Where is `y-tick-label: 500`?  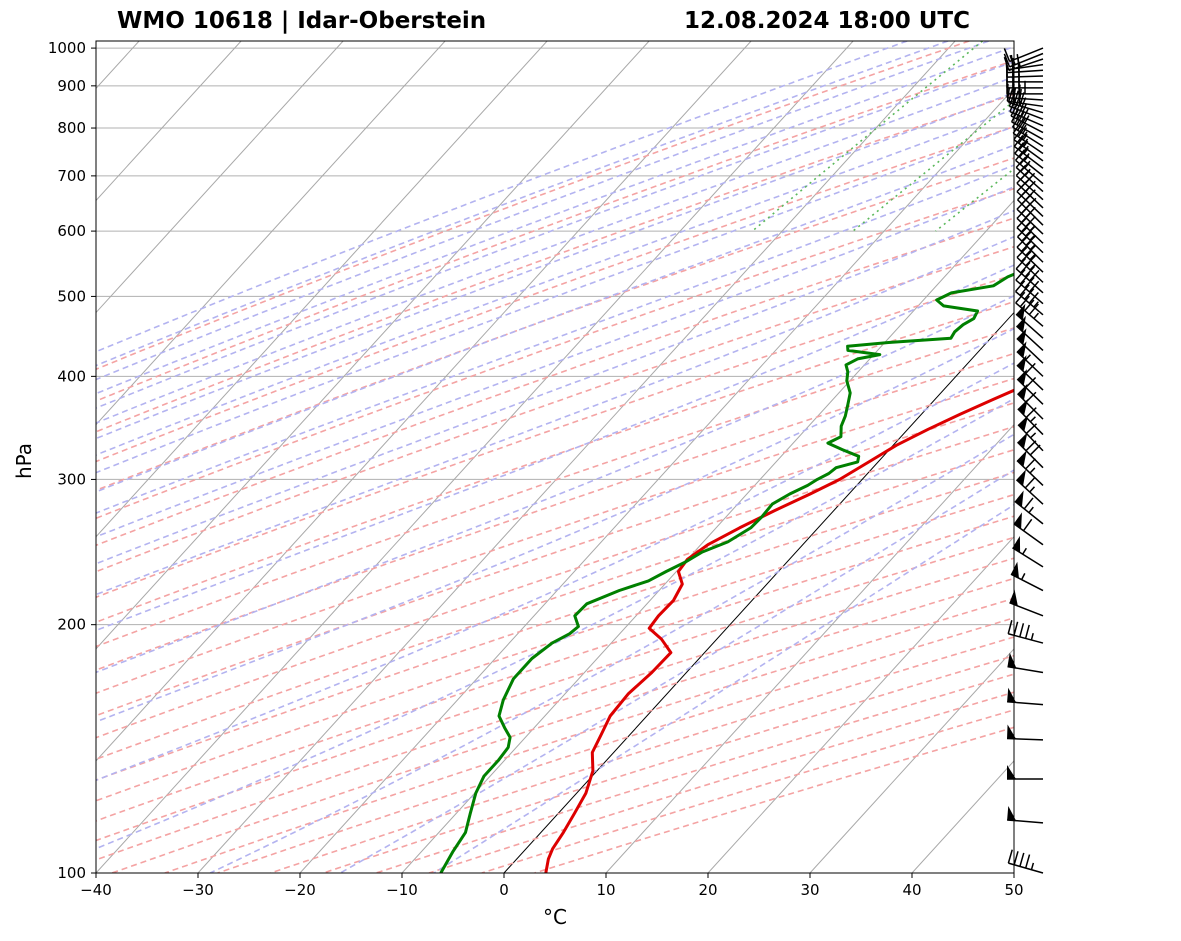 y-tick-label: 500 is located at coordinates (71, 296).